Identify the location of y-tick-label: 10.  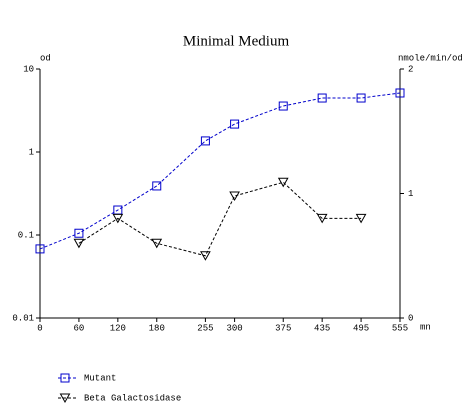
(28, 69).